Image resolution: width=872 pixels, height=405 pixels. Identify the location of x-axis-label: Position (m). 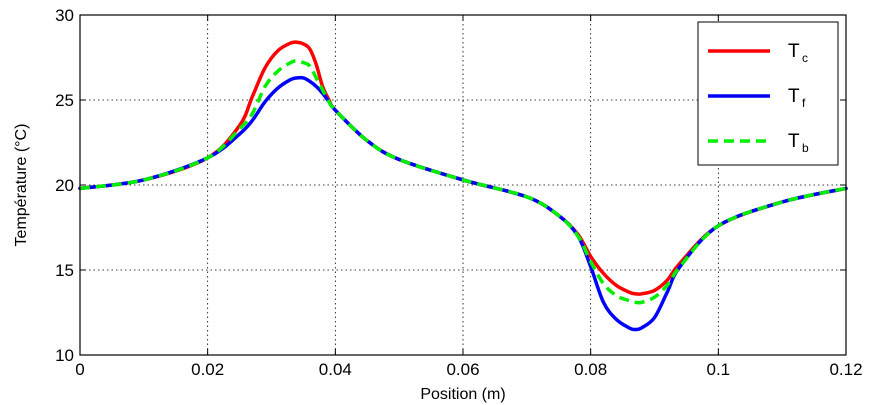
(462, 394).